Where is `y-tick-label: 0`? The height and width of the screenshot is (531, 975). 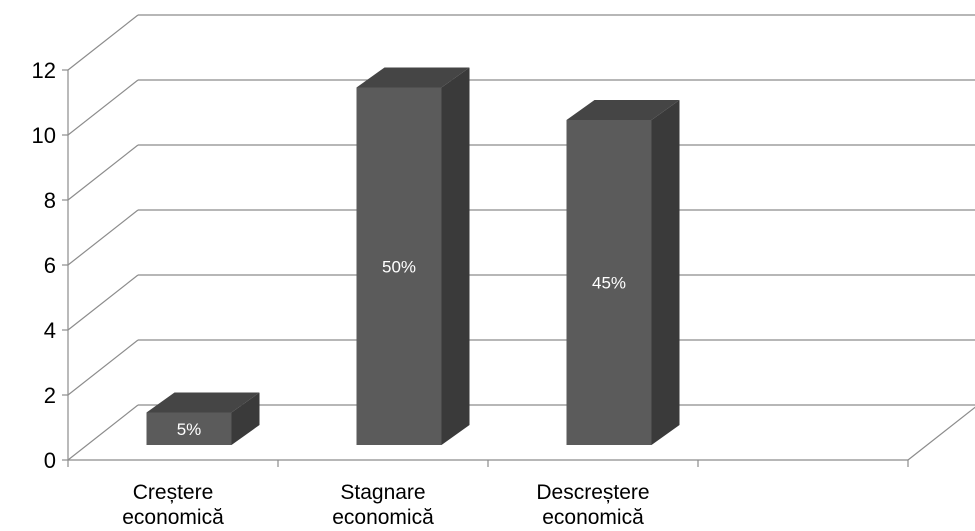 y-tick-label: 0 is located at coordinates (50, 460).